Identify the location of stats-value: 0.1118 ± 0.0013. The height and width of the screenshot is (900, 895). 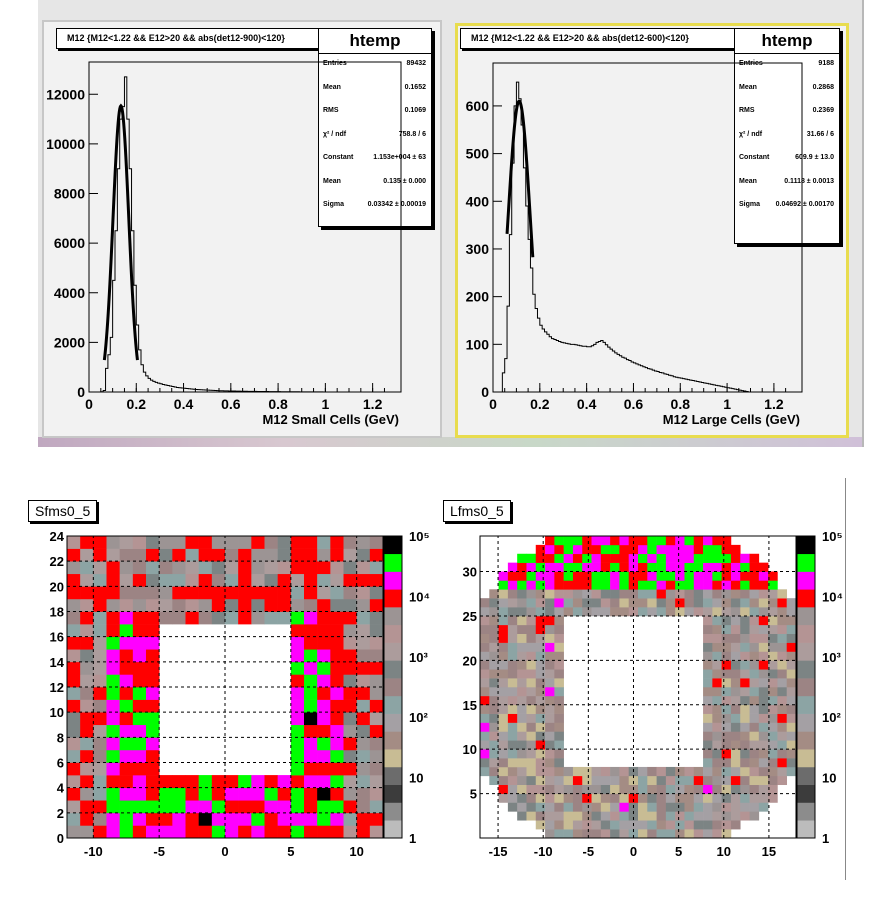
(809, 181).